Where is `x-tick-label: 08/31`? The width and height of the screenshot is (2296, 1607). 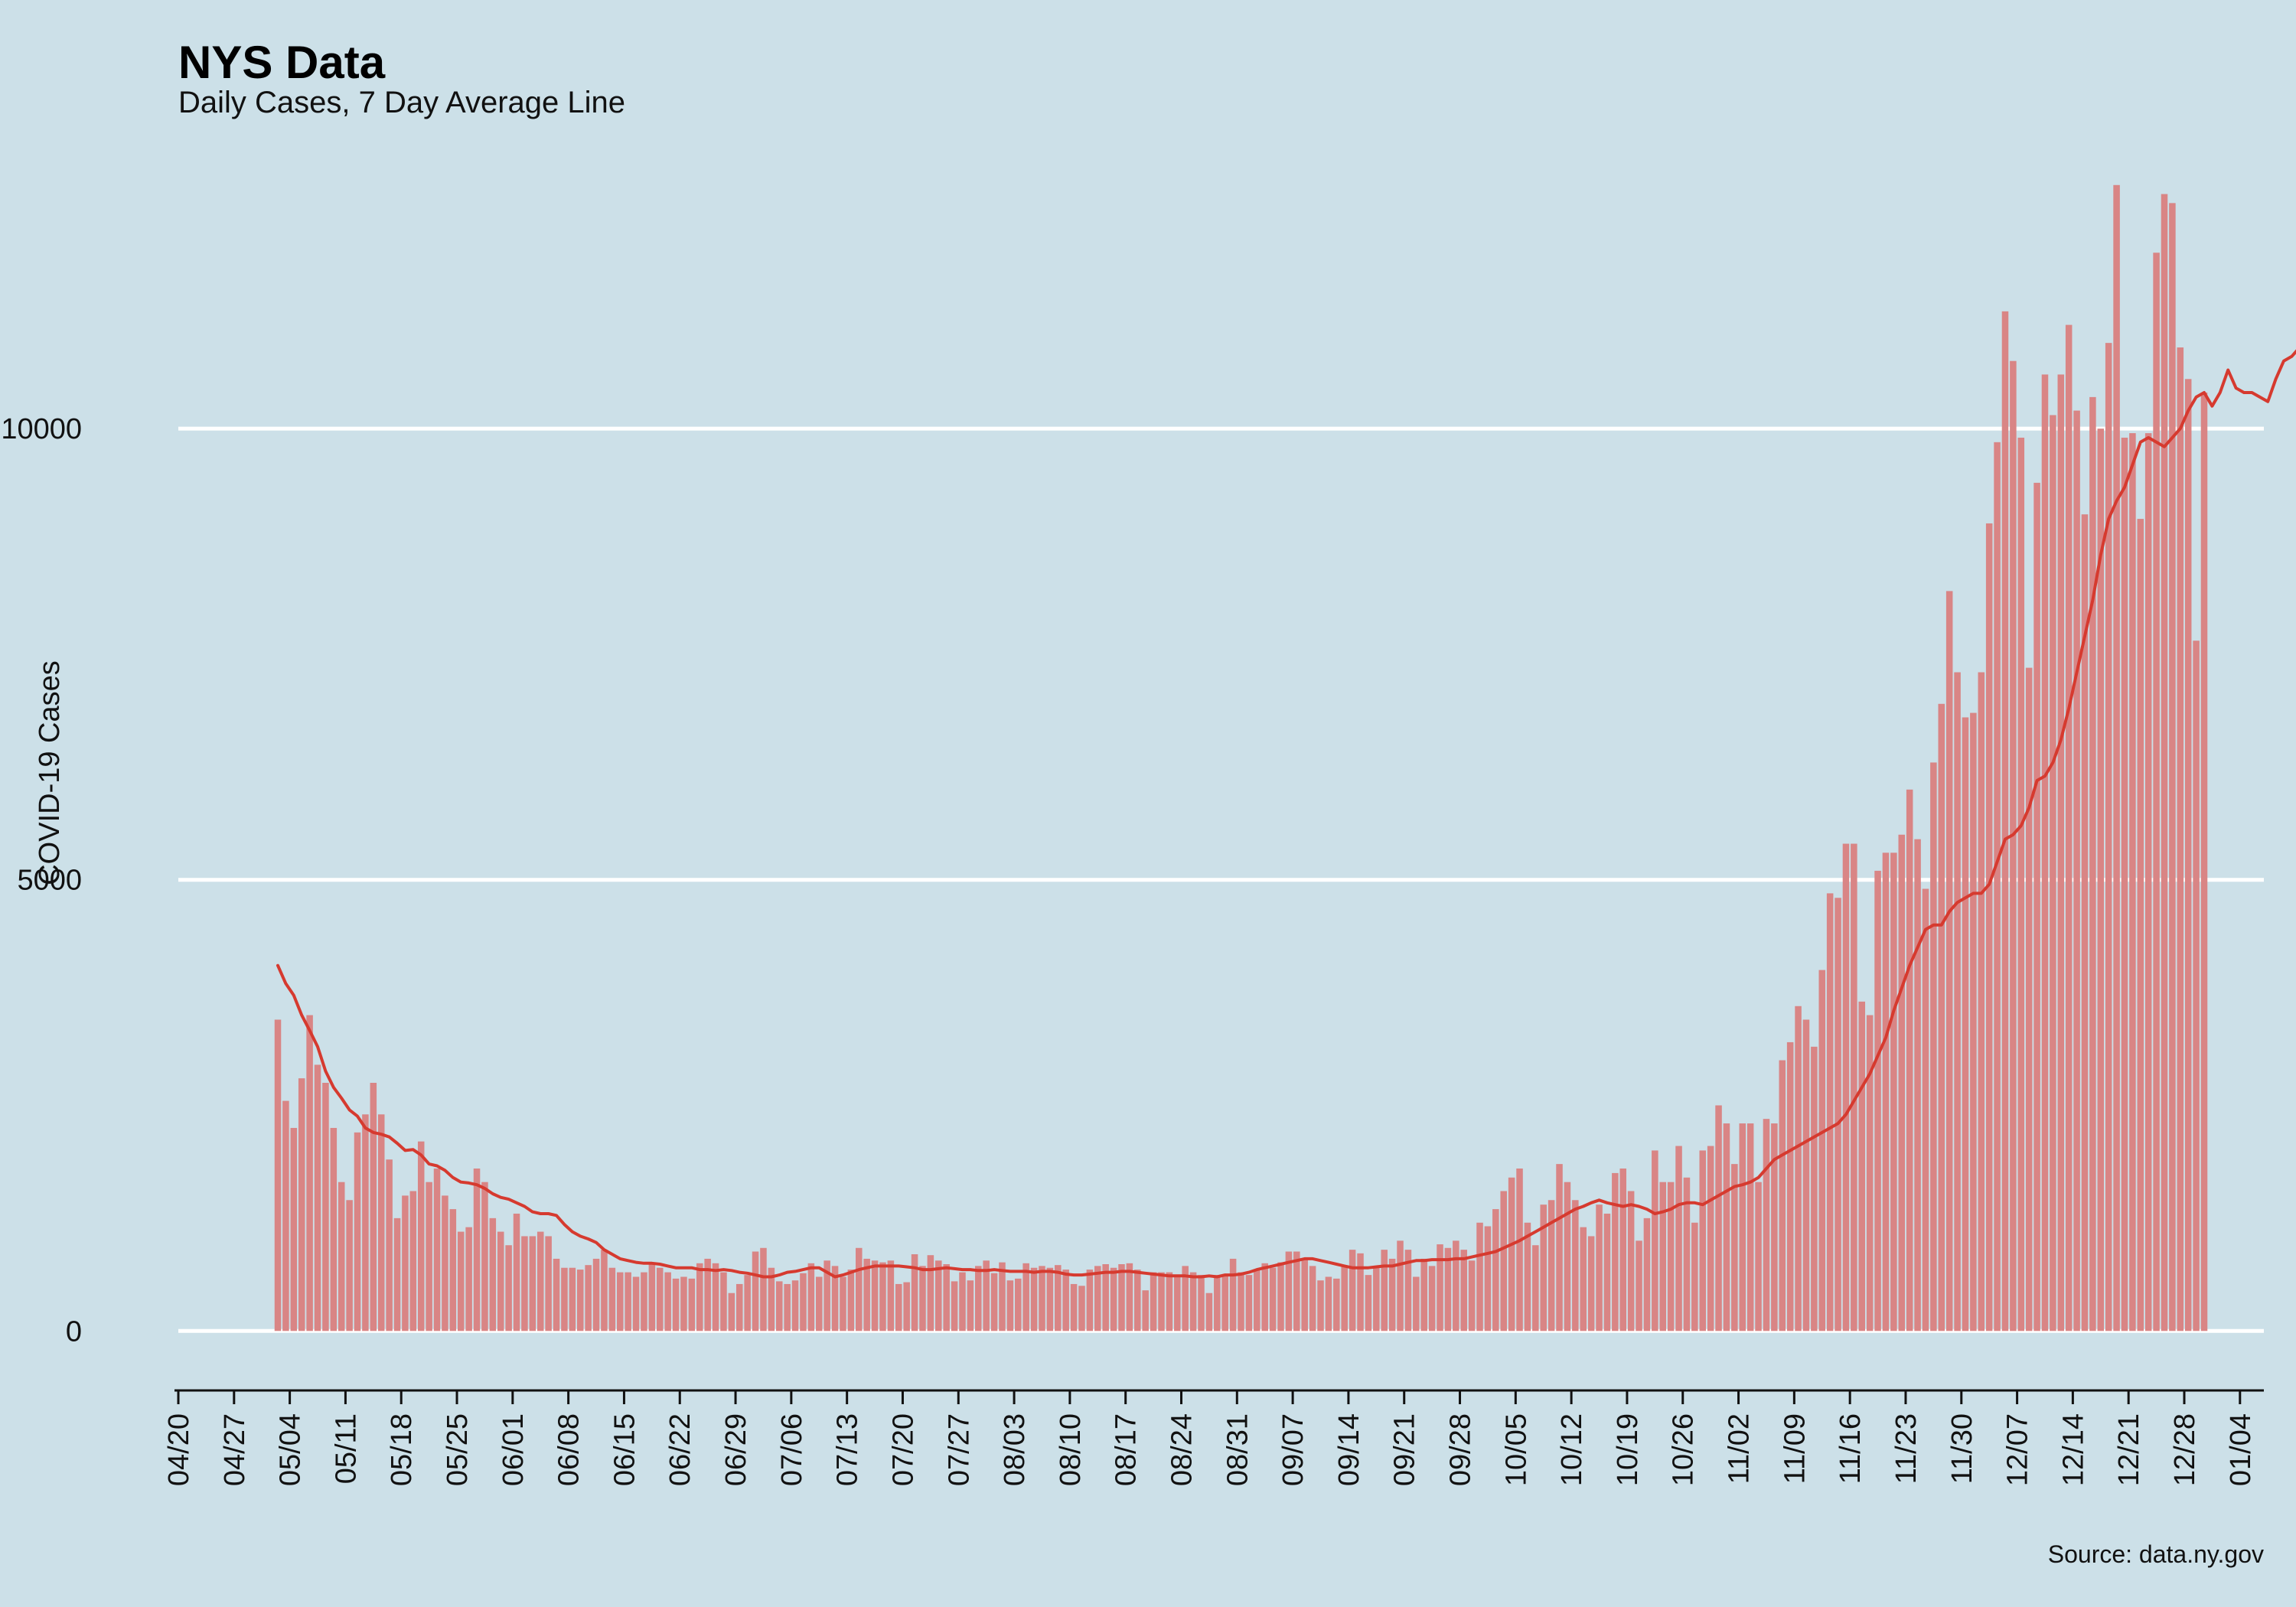
x-tick-label: 08/31 is located at coordinates (1237, 1449).